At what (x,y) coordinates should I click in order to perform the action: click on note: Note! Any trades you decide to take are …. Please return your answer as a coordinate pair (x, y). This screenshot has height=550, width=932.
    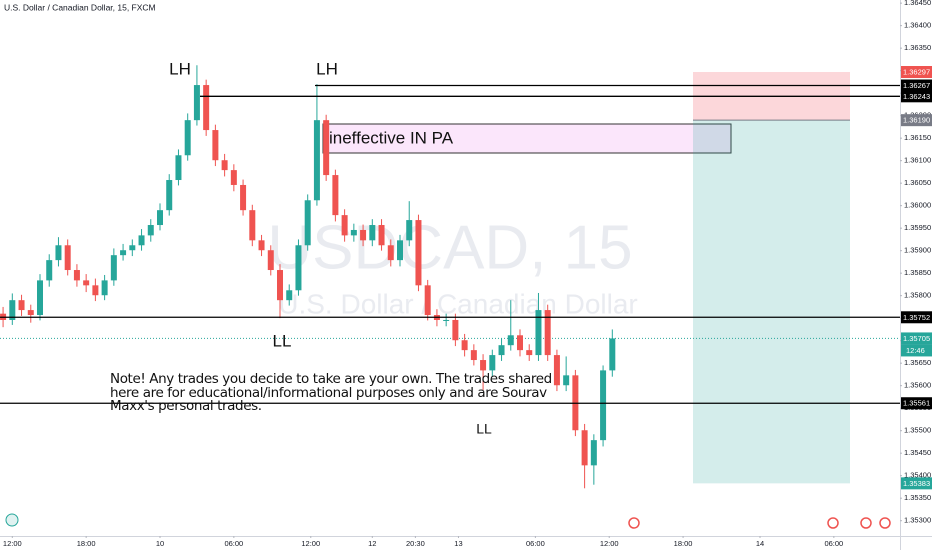
    Looking at the image, I should click on (331, 392).